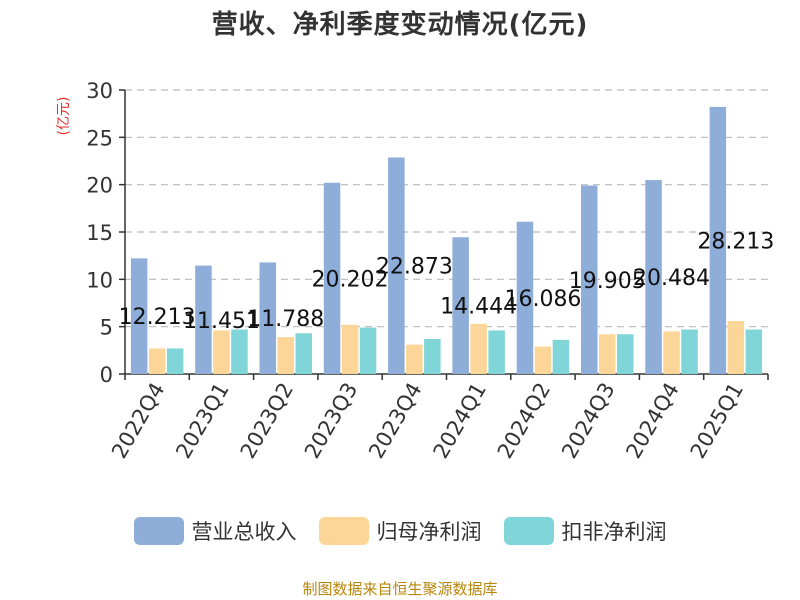 The height and width of the screenshot is (600, 800). Describe the element at coordinates (414, 267) in the screenshot. I see `data-label: 22.873` at that location.